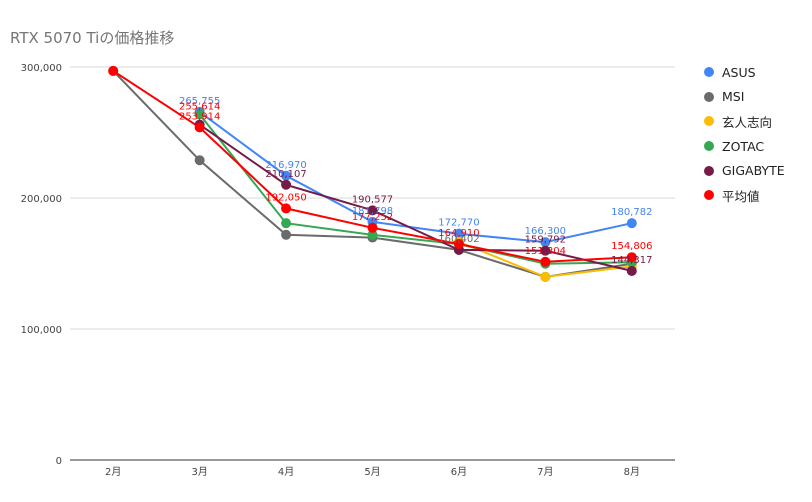 The height and width of the screenshot is (502, 812). I want to click on data-label: 253,914, so click(199, 116).